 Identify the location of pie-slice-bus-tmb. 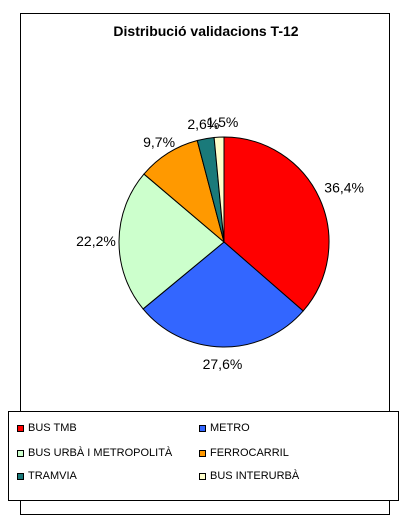
(276, 224).